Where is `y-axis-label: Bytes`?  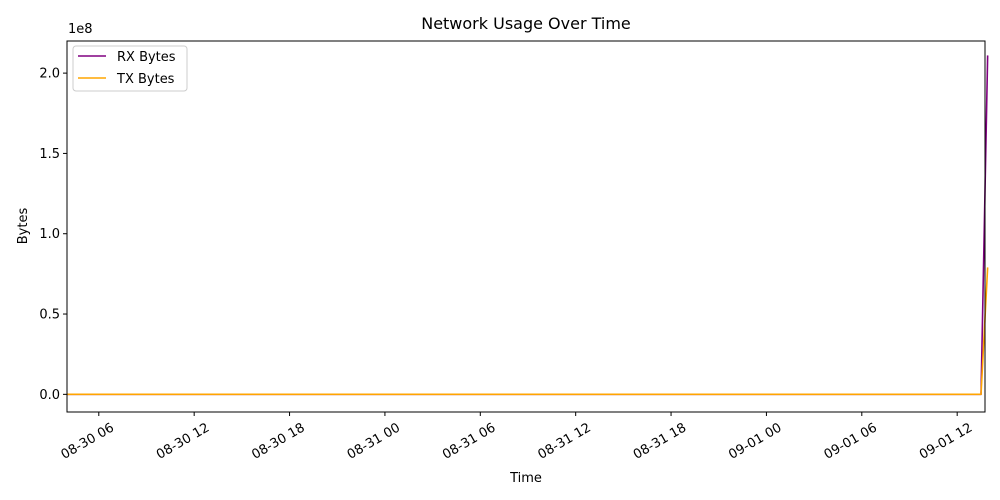
y-axis-label: Bytes is located at coordinates (23, 226).